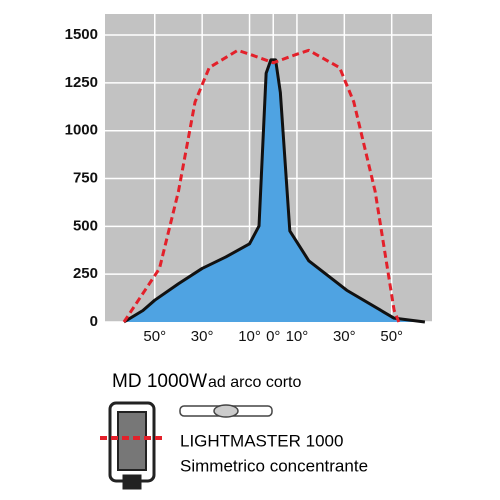  Describe the element at coordinates (85, 225) in the screenshot. I see `y-tick-label: 500` at that location.